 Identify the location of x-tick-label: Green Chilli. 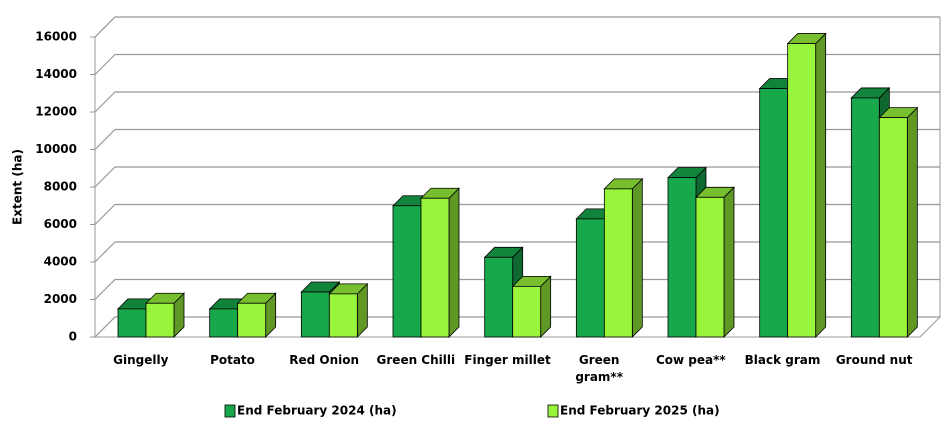
(416, 360).